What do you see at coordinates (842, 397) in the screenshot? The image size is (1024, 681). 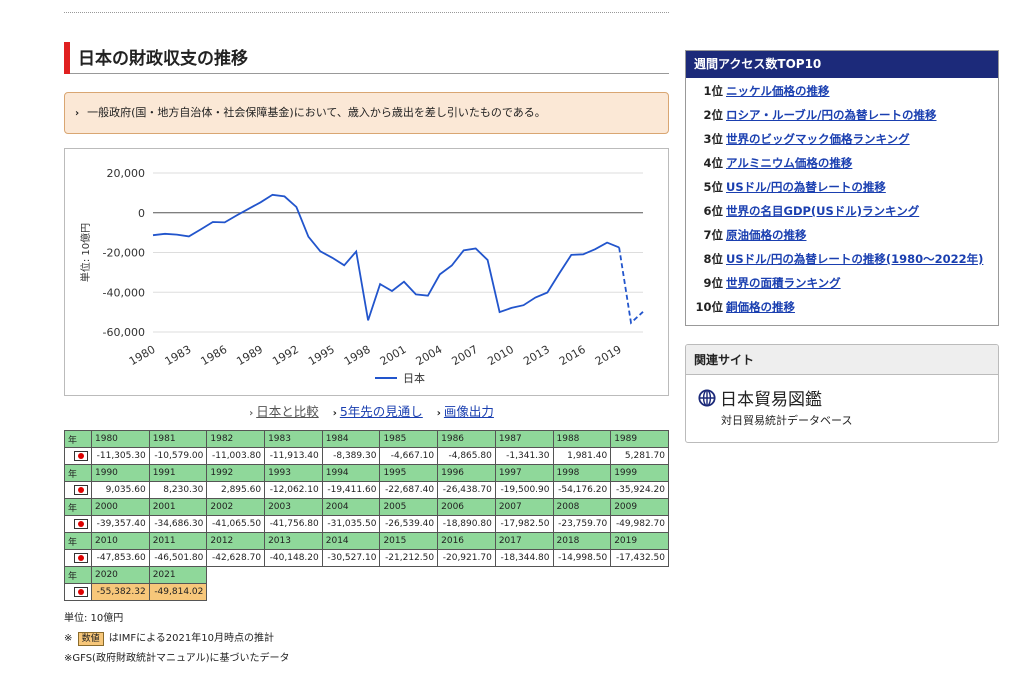 I see `related-site-link: 日本貿易図鑑` at bounding box center [842, 397].